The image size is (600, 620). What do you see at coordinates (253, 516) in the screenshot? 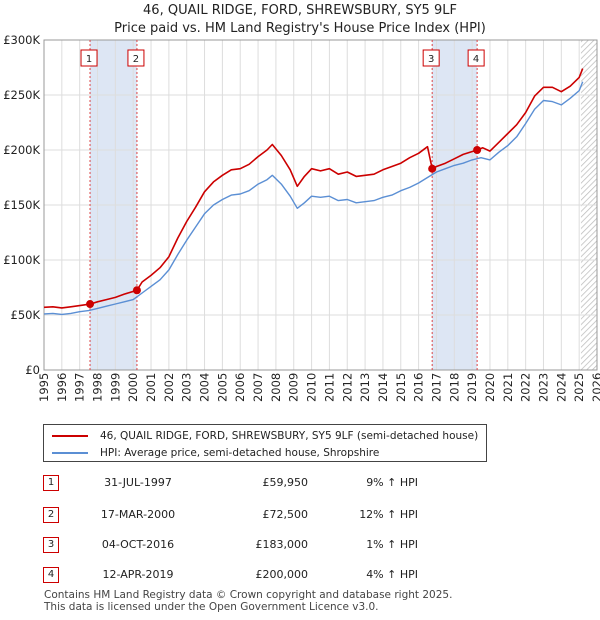
I see `transaction-row: 2 17-MAR-2000 £72,500 12% ↑ HPI` at bounding box center [253, 516].